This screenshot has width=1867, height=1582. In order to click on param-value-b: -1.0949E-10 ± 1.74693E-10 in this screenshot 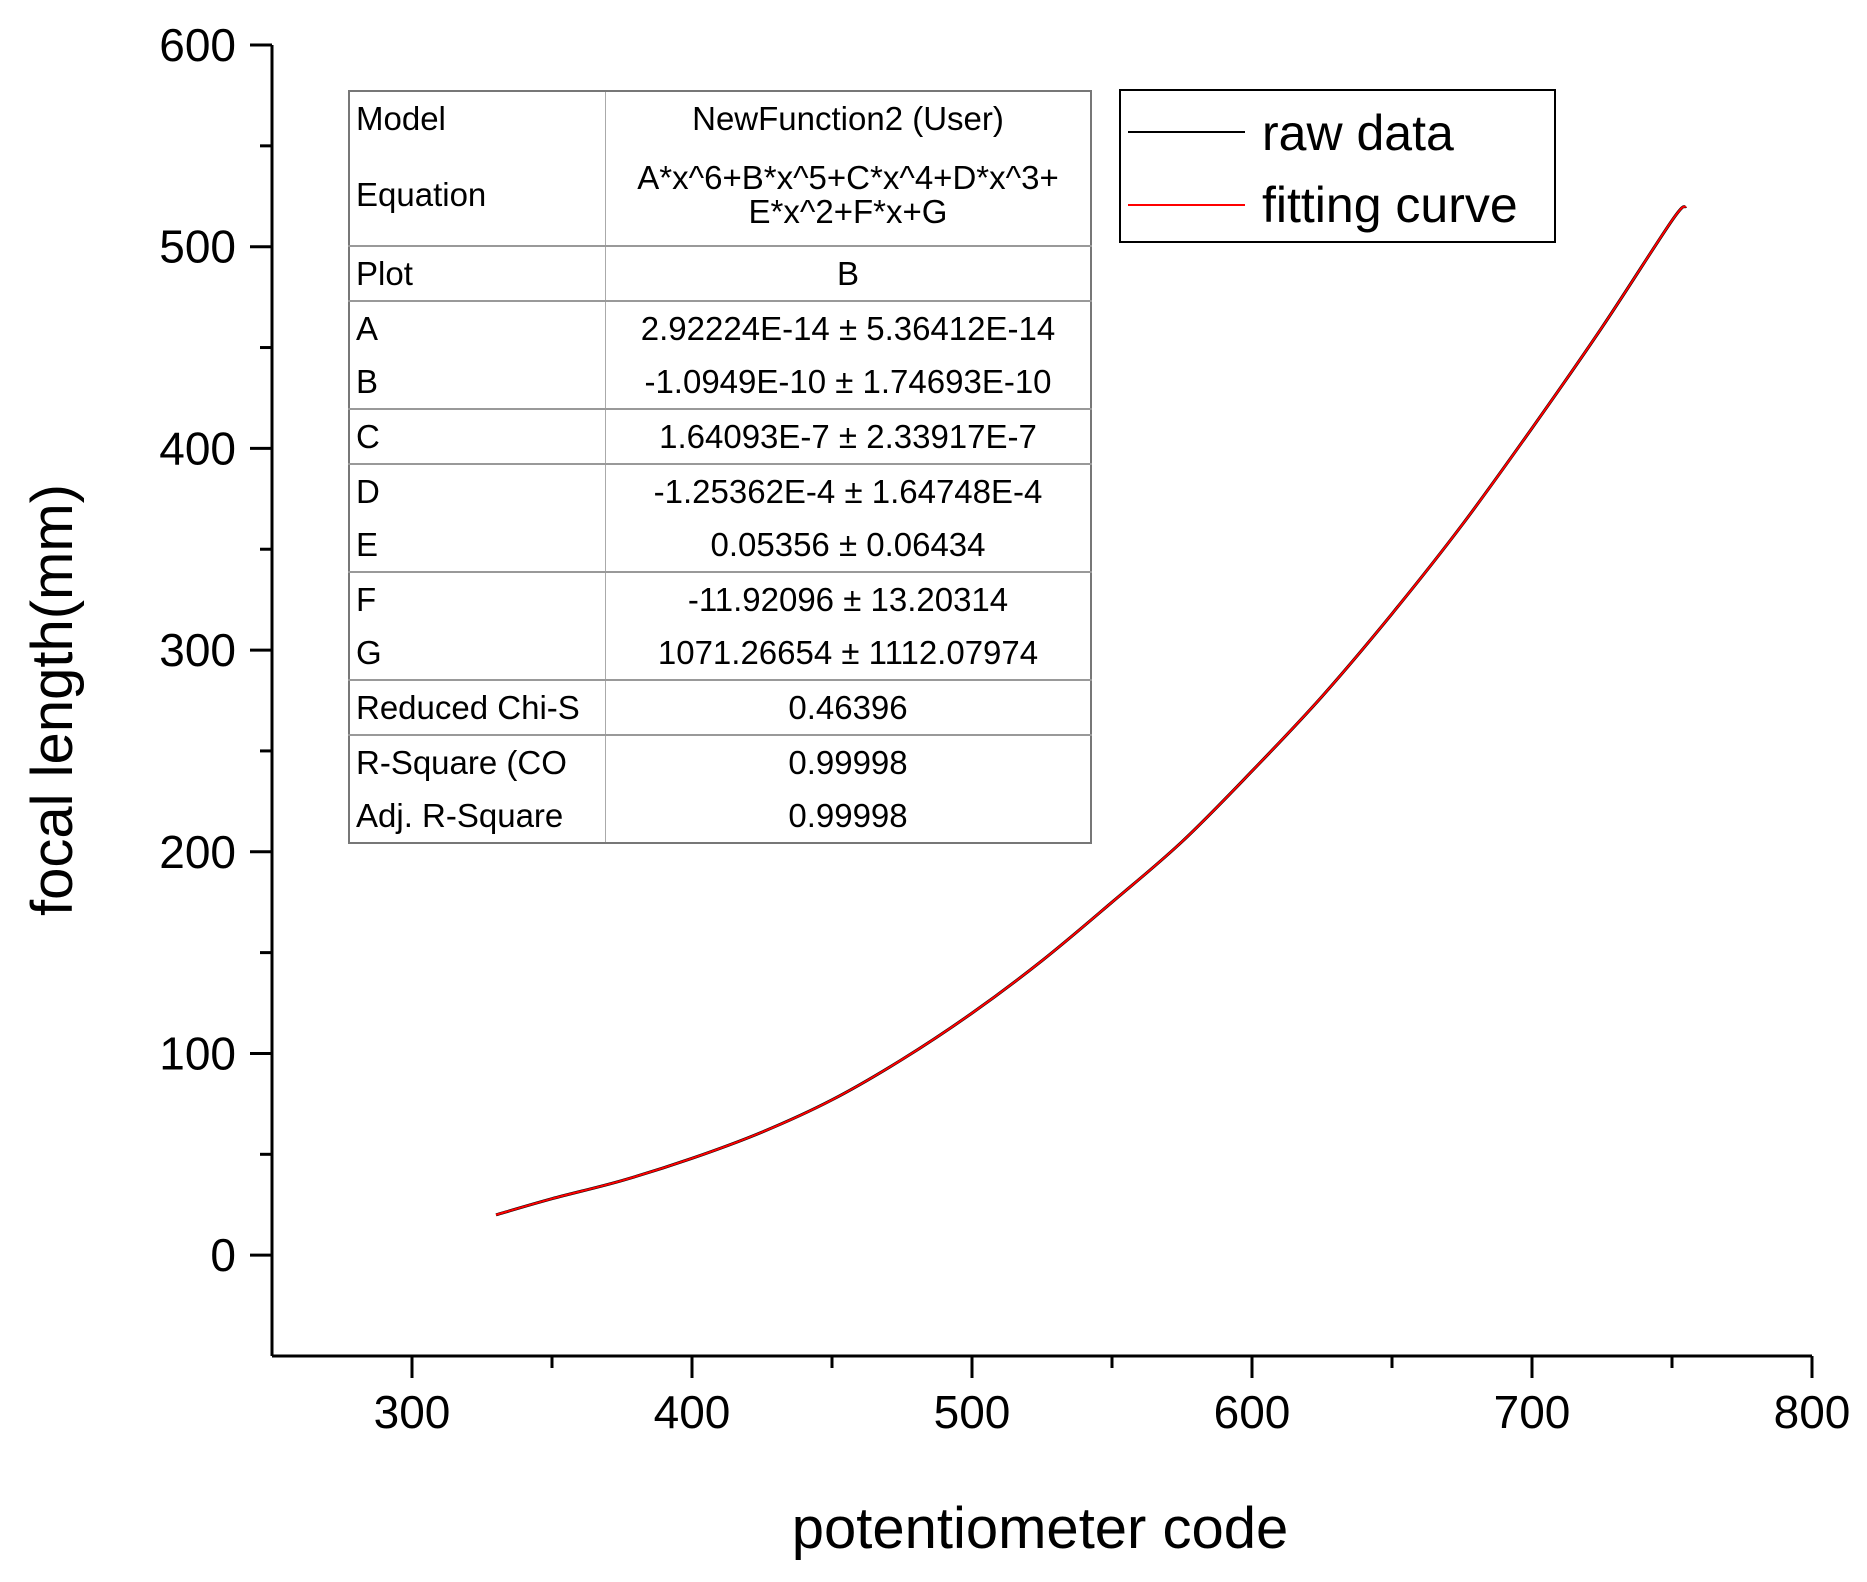, I will do `click(848, 381)`.